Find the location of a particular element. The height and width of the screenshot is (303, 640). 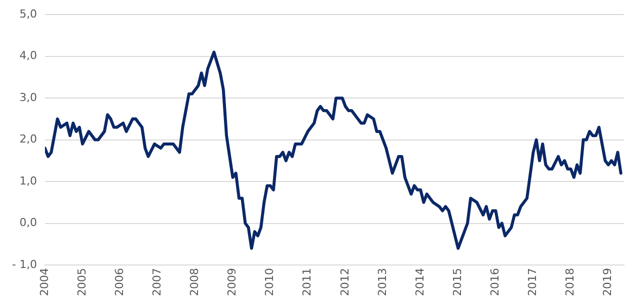

x-tick-label: 2009 is located at coordinates (232, 282).